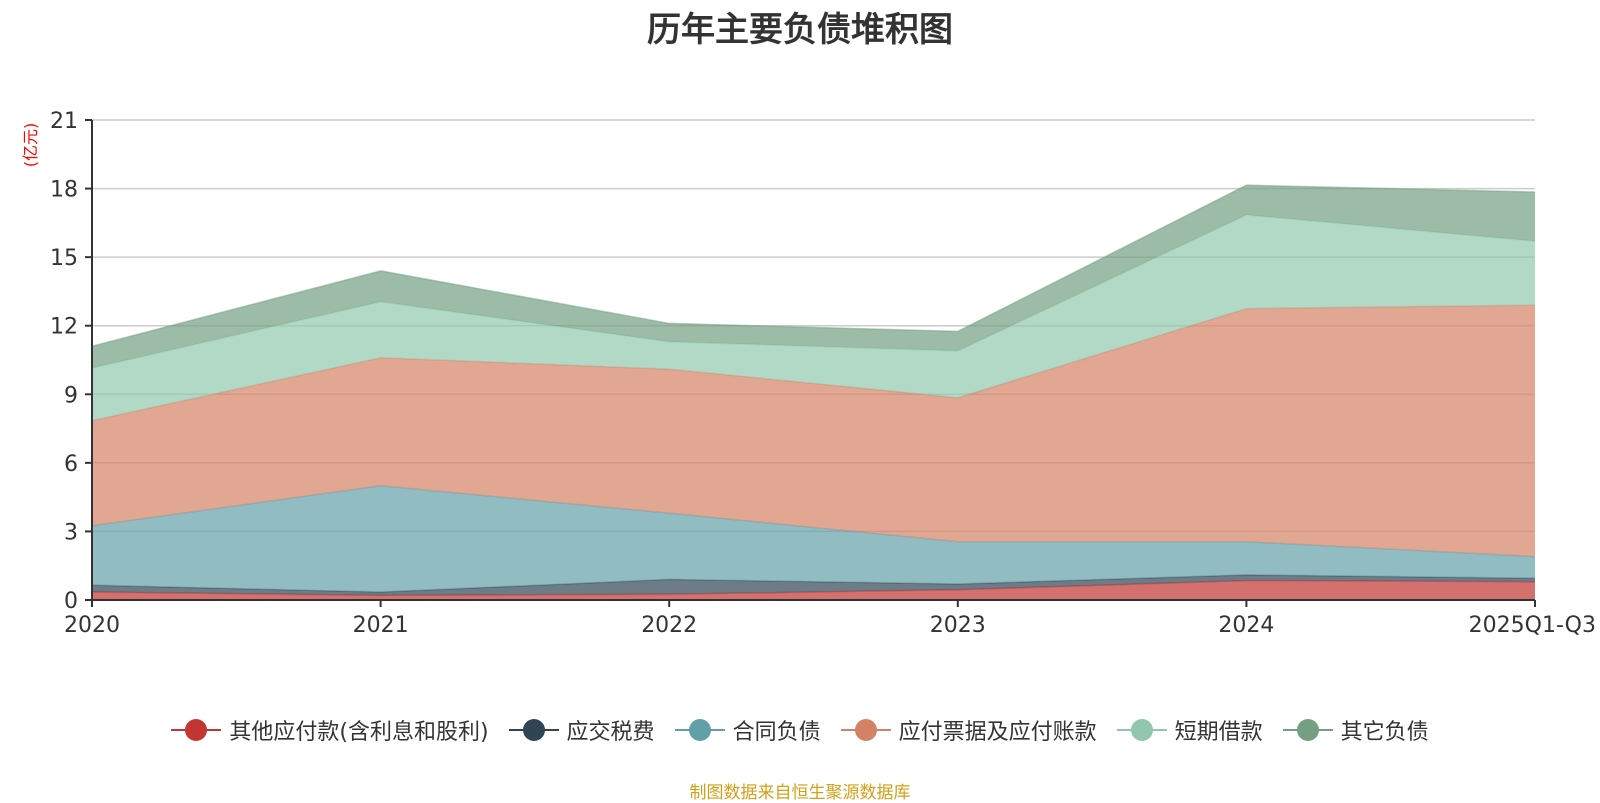 The width and height of the screenshot is (1600, 803). What do you see at coordinates (958, 625) in the screenshot?
I see `x-tick-label: 2023` at bounding box center [958, 625].